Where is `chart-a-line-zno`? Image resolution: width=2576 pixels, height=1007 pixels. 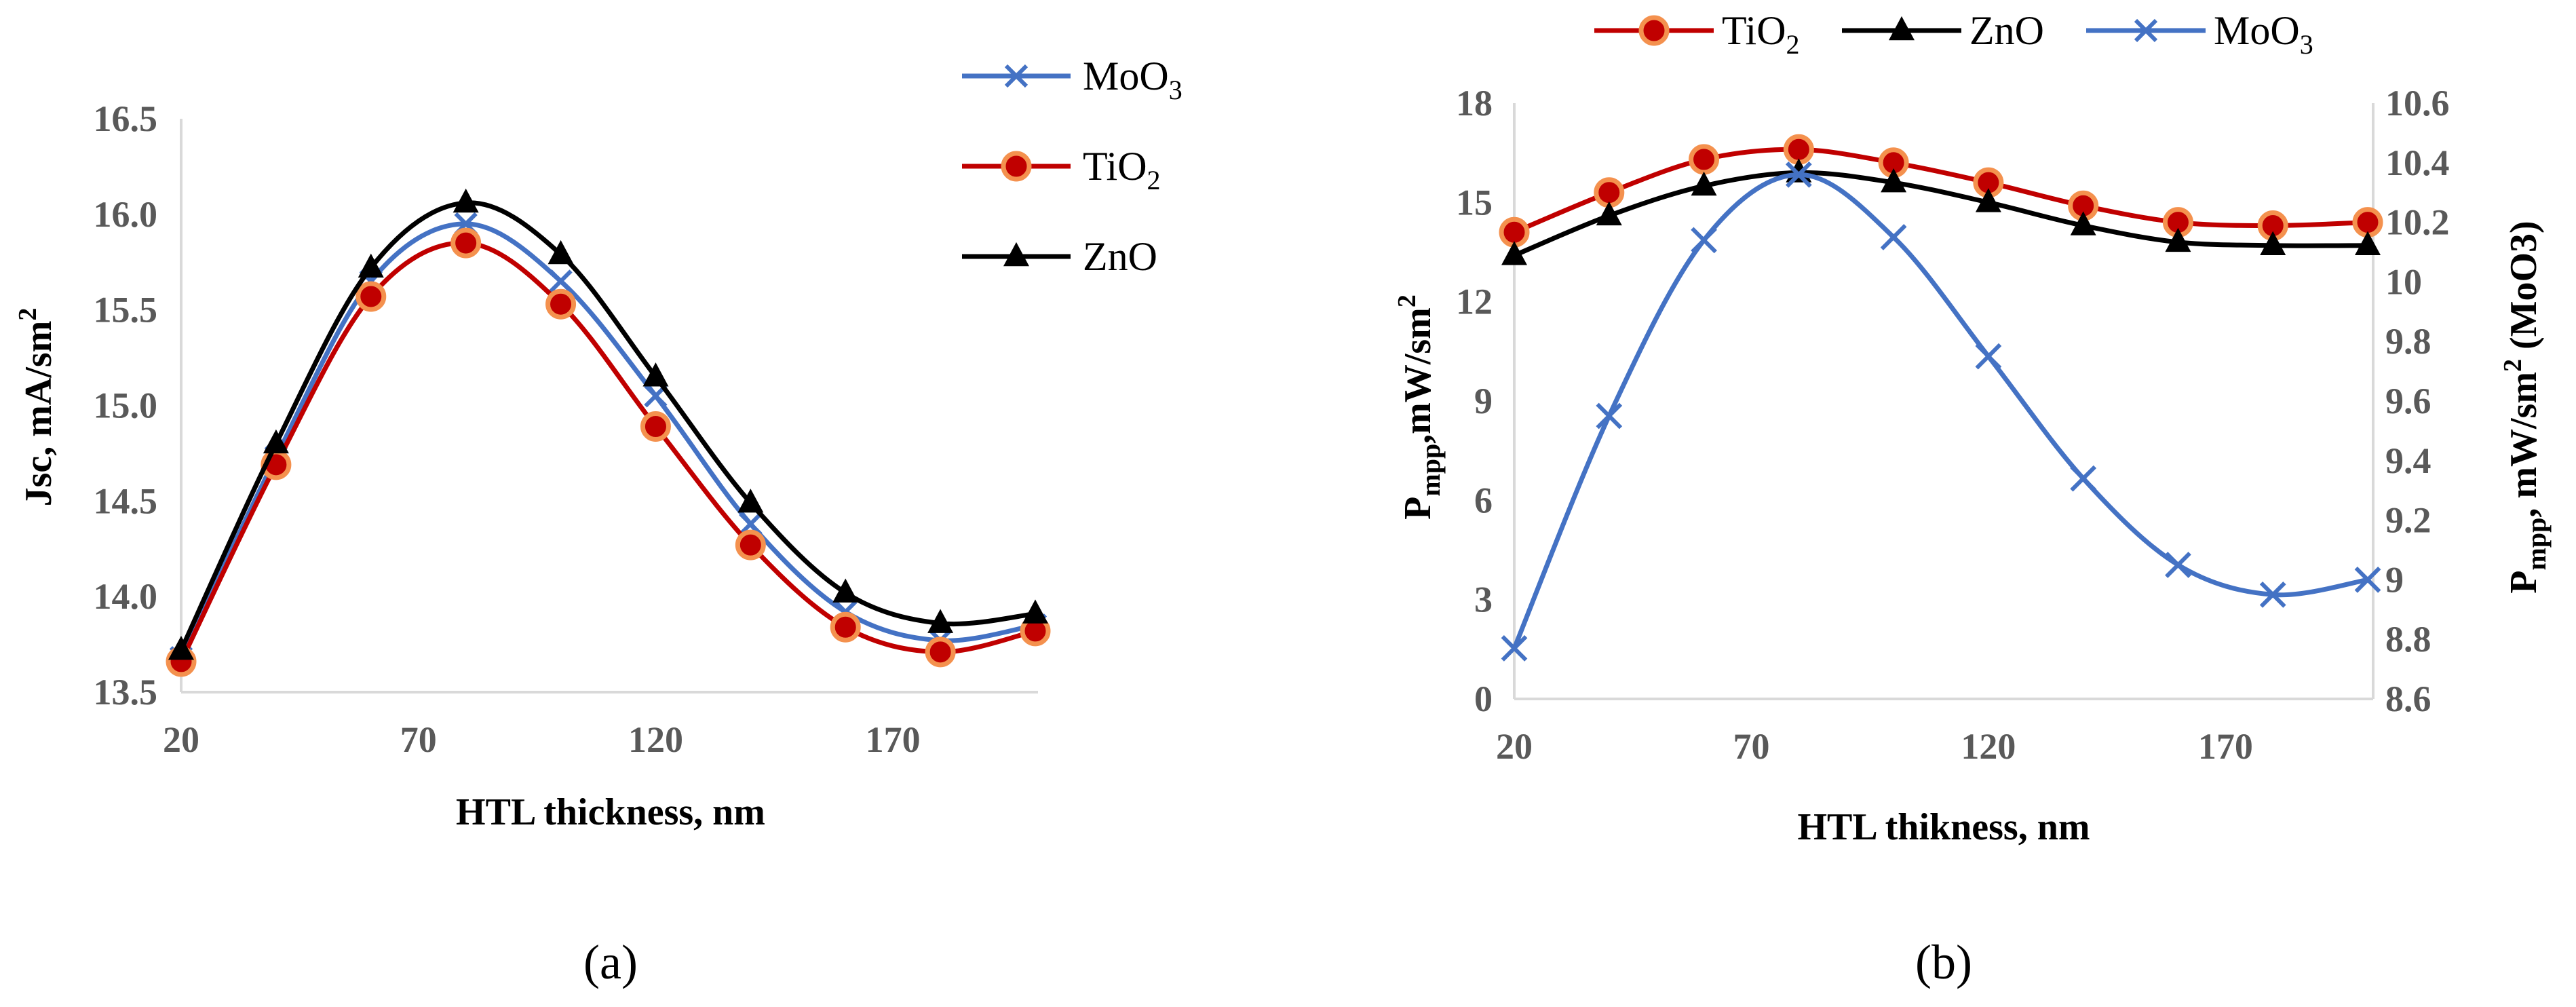 chart-a-line-zno is located at coordinates (607, 425).